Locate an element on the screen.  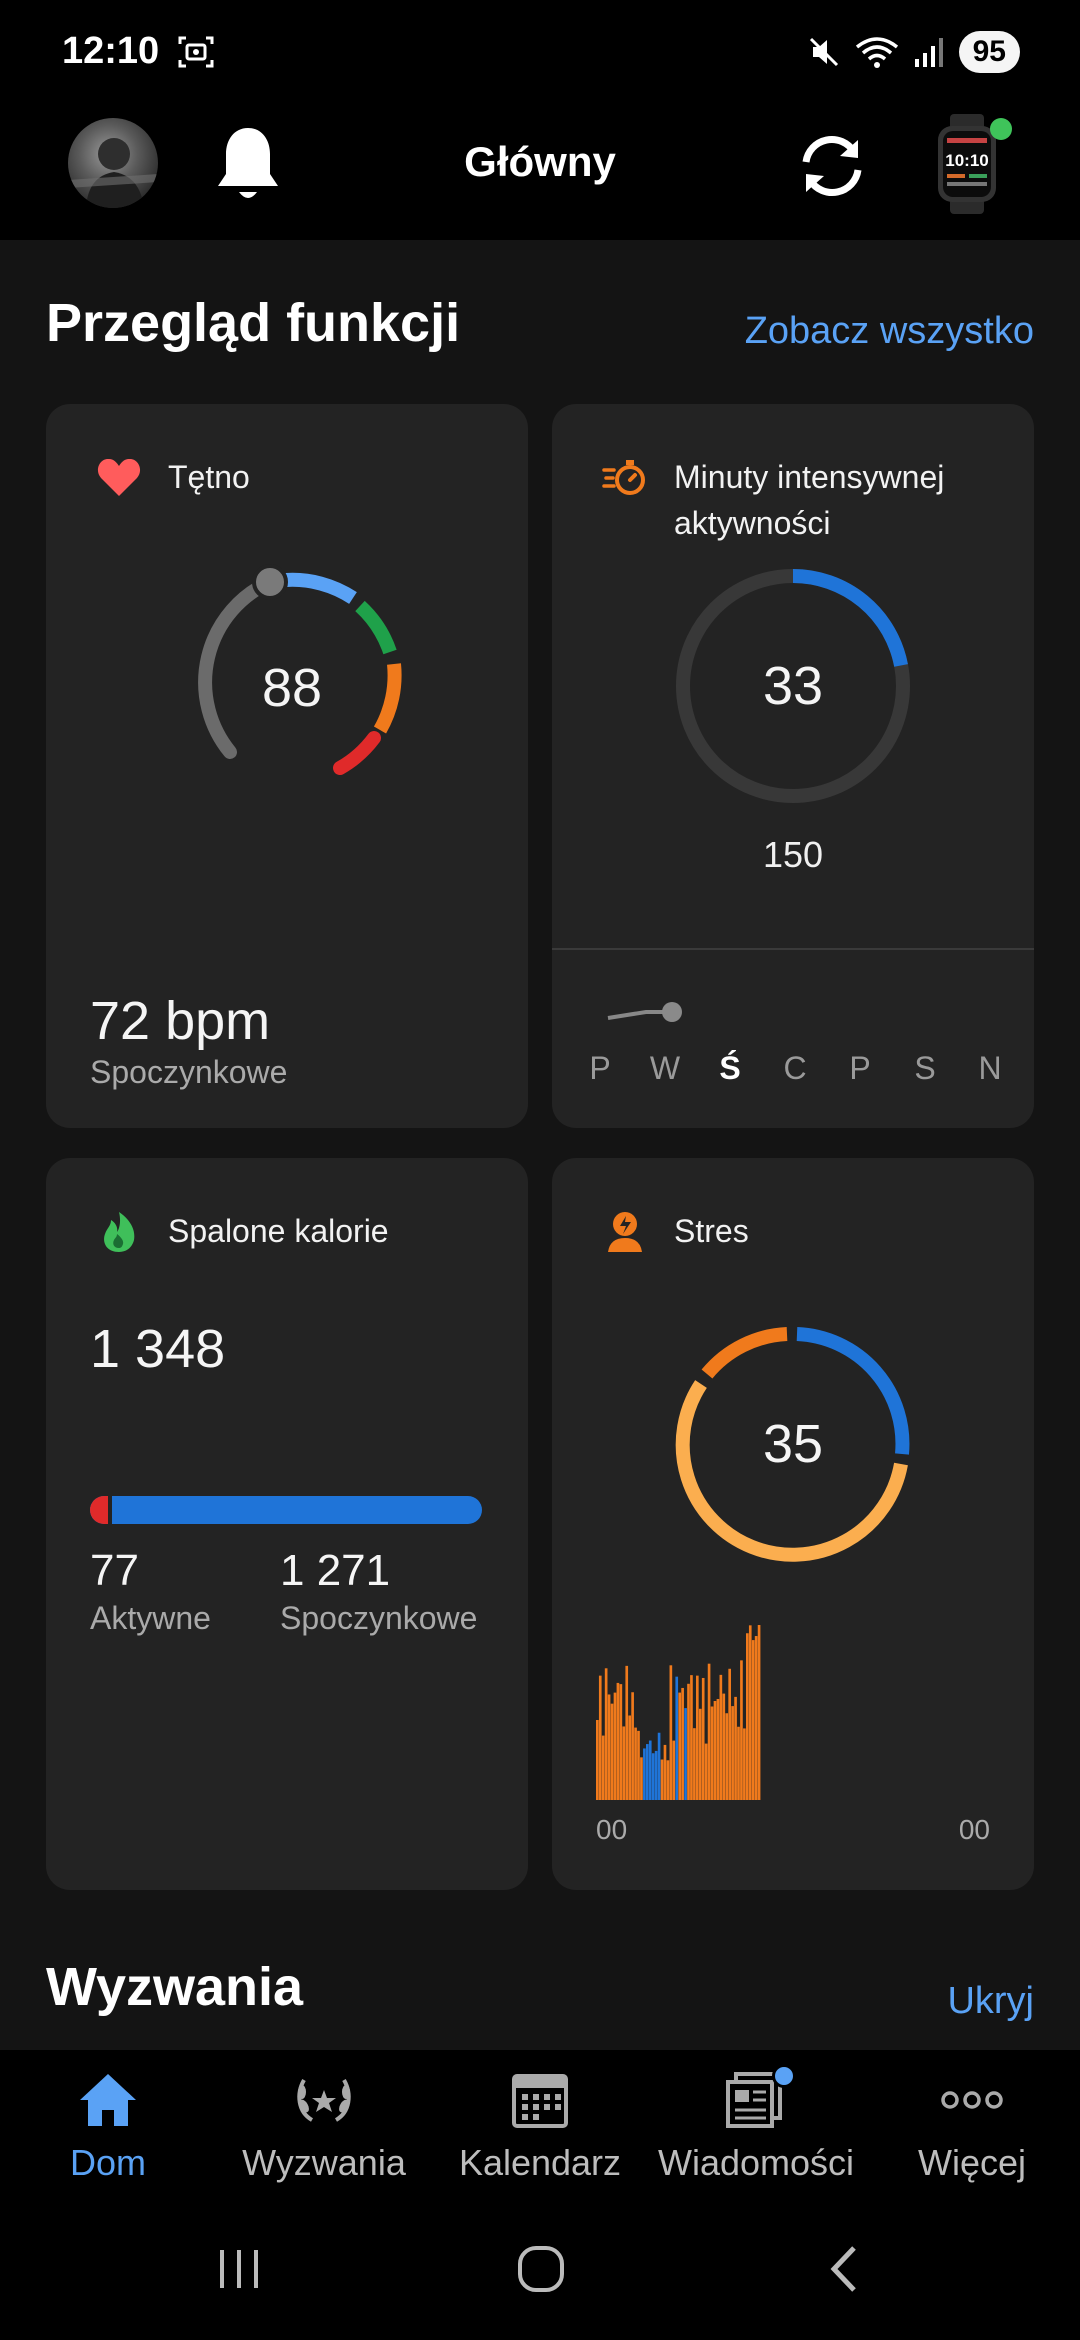
calories-total: 1 348 is located at coordinates (158, 1349).